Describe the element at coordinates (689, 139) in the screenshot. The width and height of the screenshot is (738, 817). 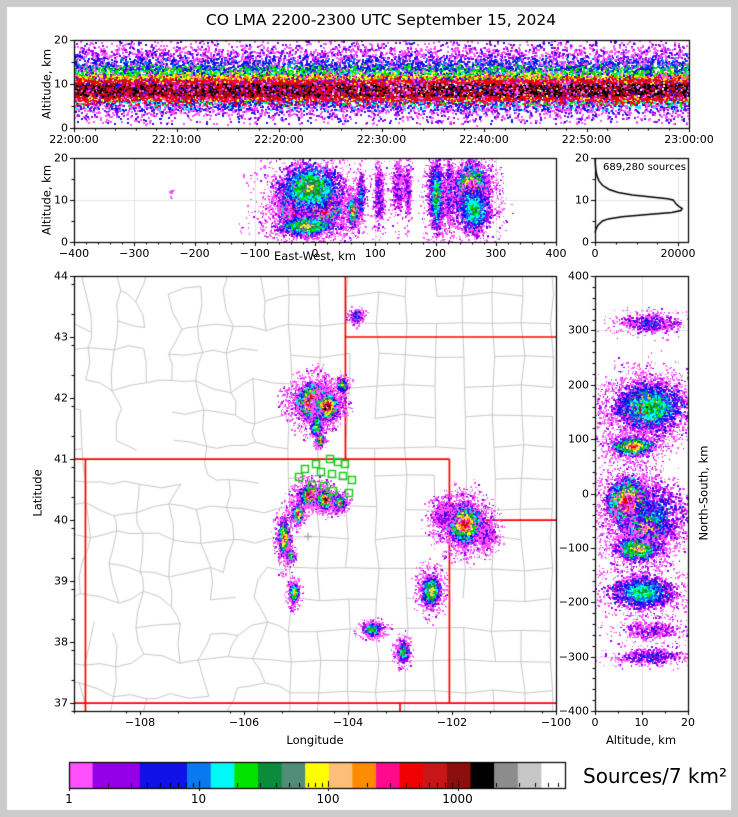
I see `tick-label: 23:00:00` at that location.